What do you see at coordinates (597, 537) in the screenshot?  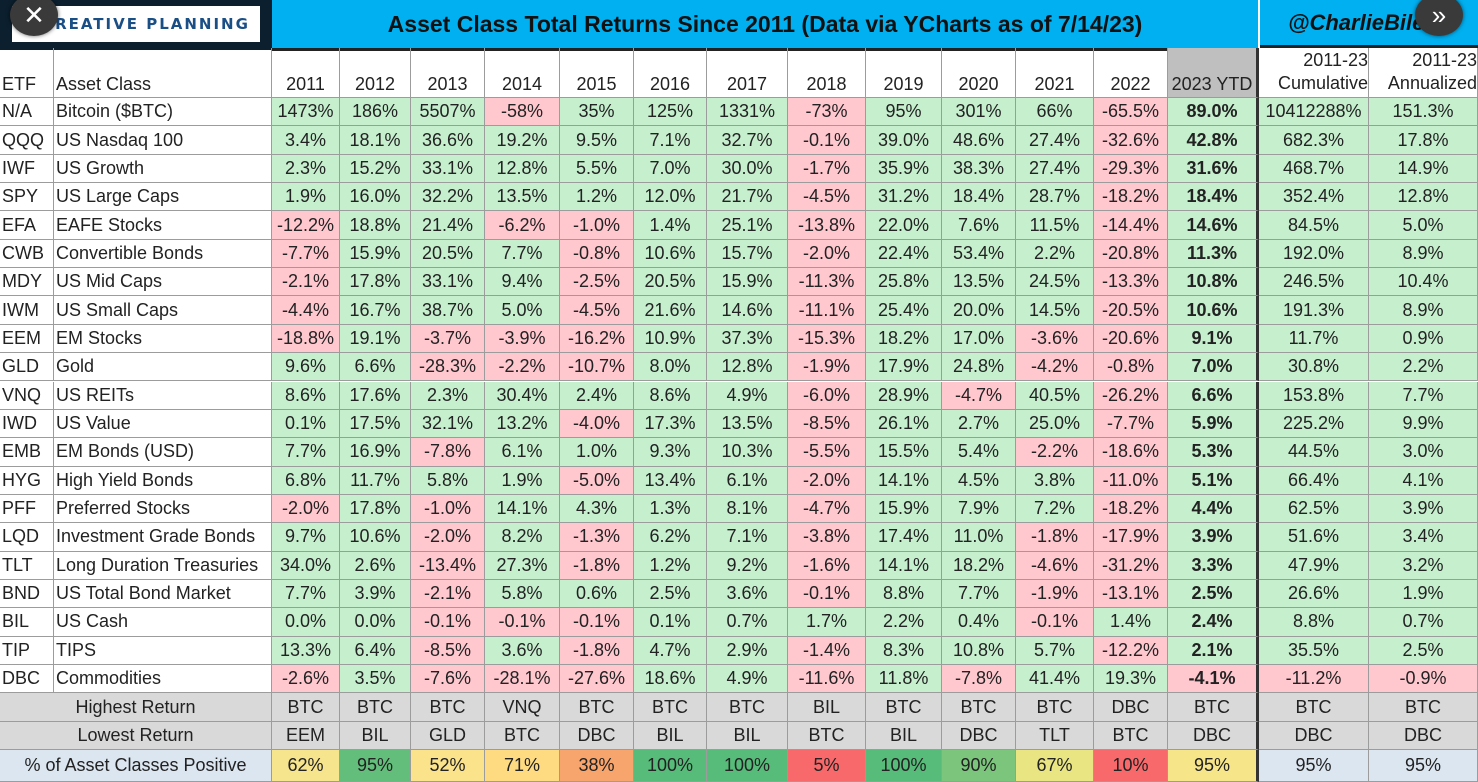 I see `return-cell: -1.3%` at bounding box center [597, 537].